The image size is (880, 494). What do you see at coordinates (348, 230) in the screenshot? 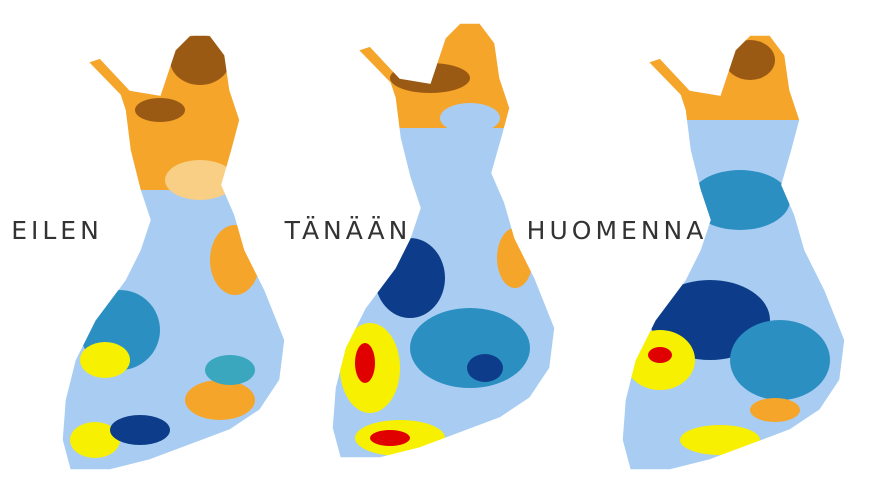
I see `day-label: TÄNÄÄN` at bounding box center [348, 230].